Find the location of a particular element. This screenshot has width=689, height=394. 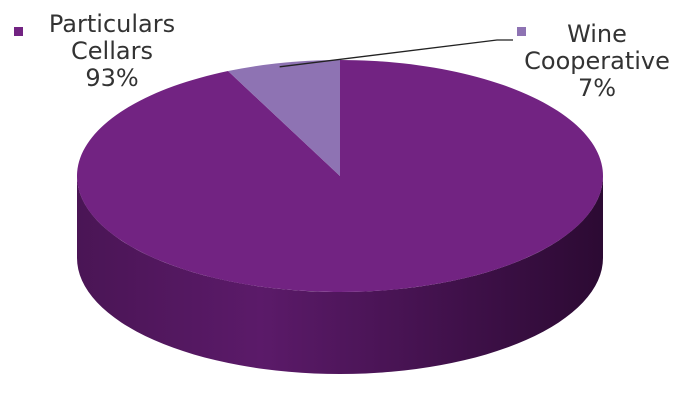

slice-name-label-1: Cooperative is located at coordinates (597, 61).